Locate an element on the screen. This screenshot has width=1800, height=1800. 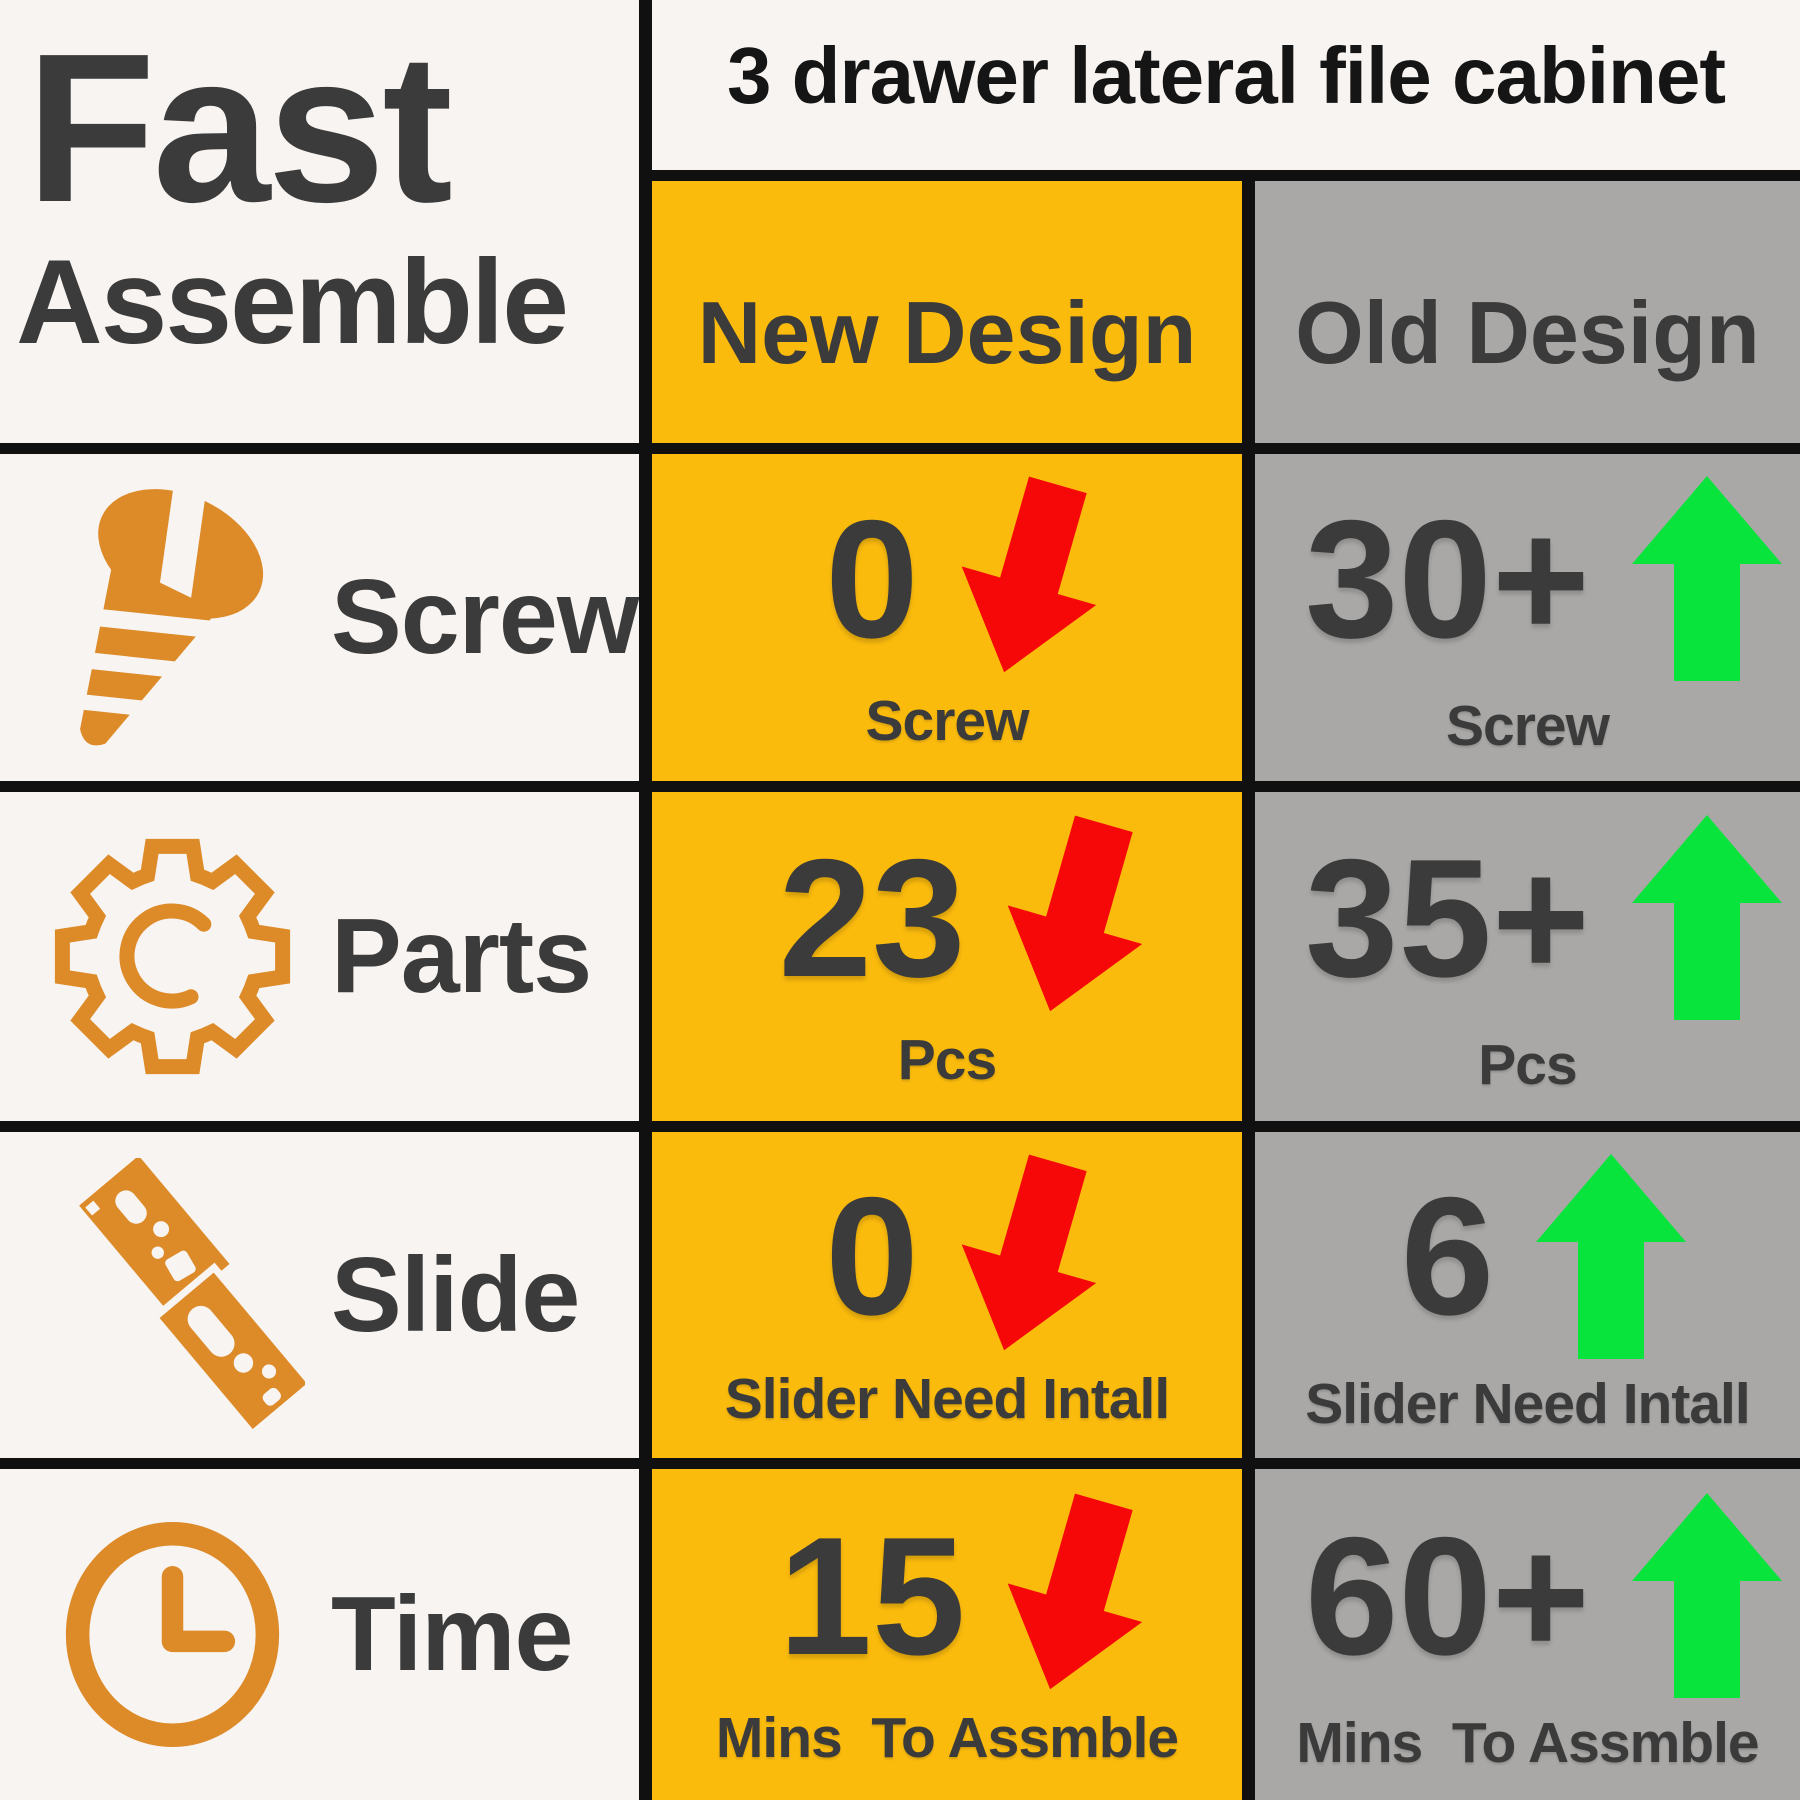
cell-old-time: 60+ Mins To Assmble is located at coordinates (1527, 1634).